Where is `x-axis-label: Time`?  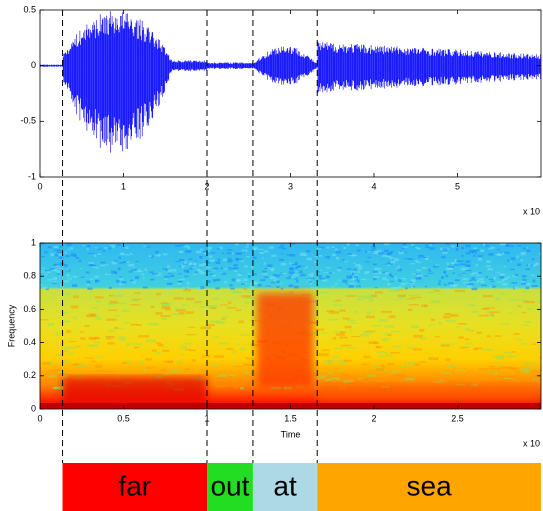
x-axis-label: Time is located at coordinates (291, 434).